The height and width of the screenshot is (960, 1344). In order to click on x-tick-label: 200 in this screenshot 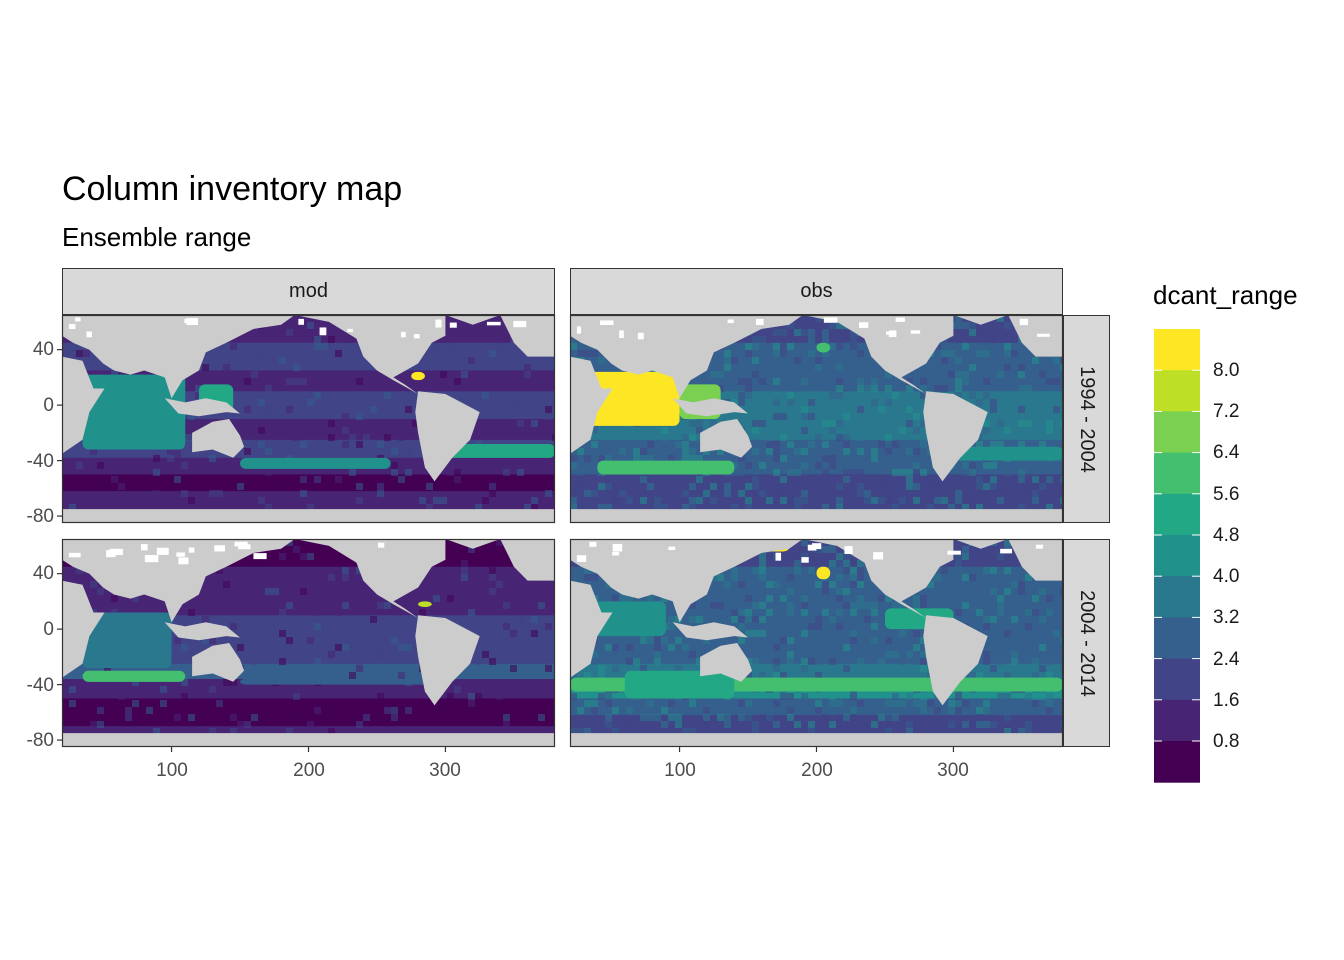, I will do `click(309, 770)`.